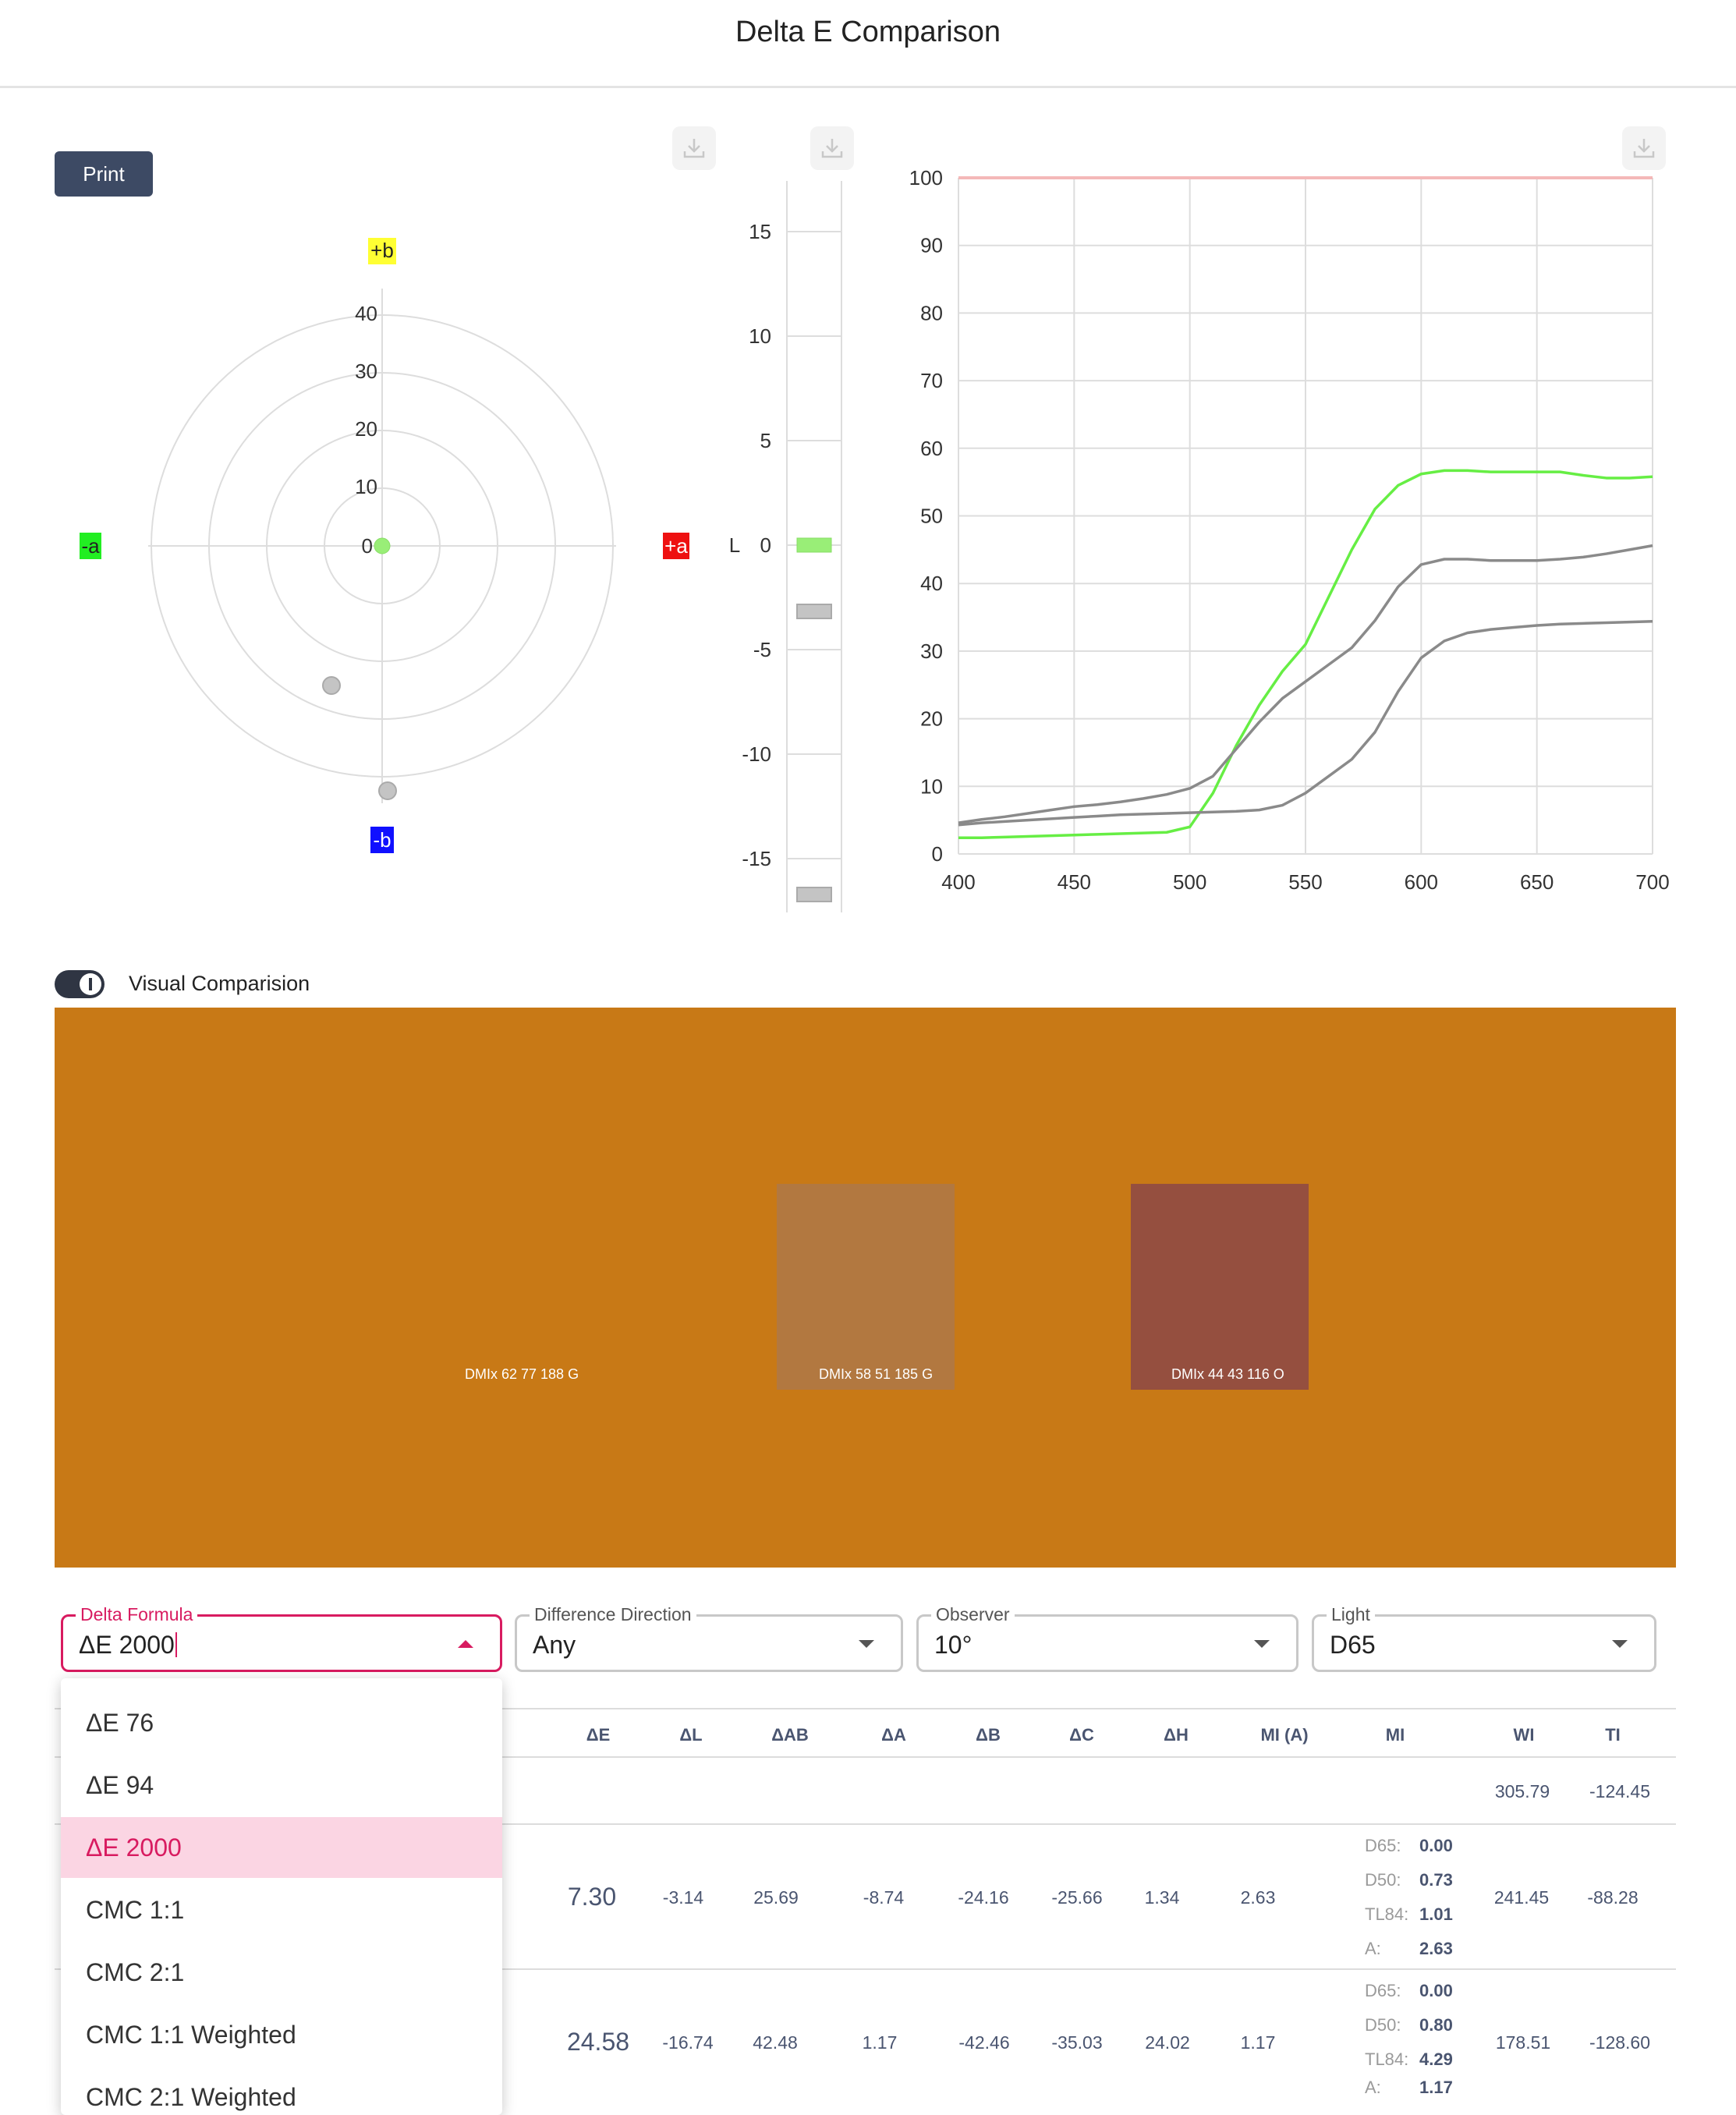 This screenshot has height=2115, width=1736. What do you see at coordinates (988, 1735) in the screenshot?
I see `col-header-db: ΔB` at bounding box center [988, 1735].